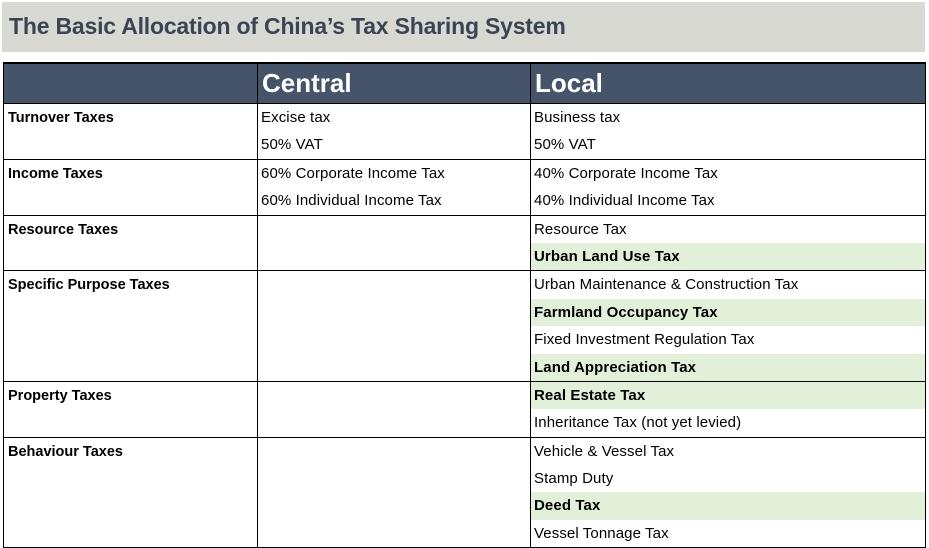 The width and height of the screenshot is (929, 548). I want to click on category-cell: Income Taxes, so click(130, 187).